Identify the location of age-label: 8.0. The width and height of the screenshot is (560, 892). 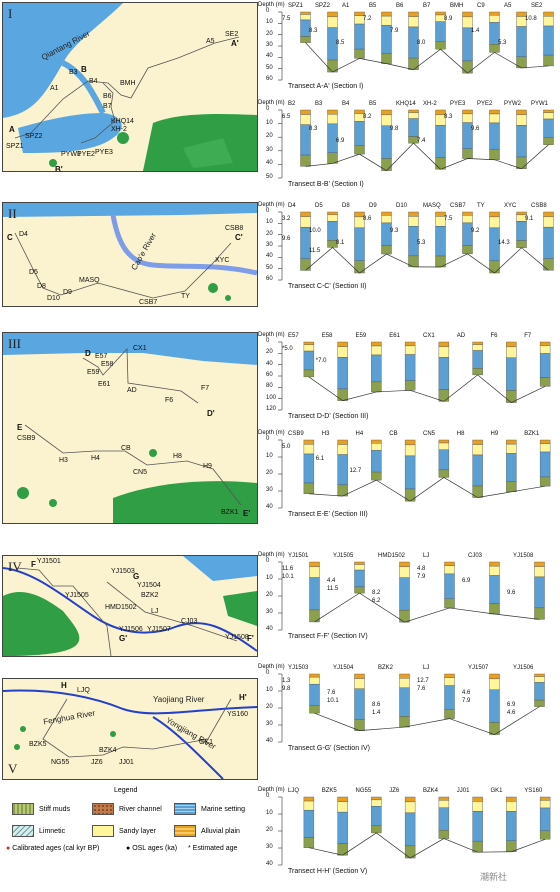
(421, 43).